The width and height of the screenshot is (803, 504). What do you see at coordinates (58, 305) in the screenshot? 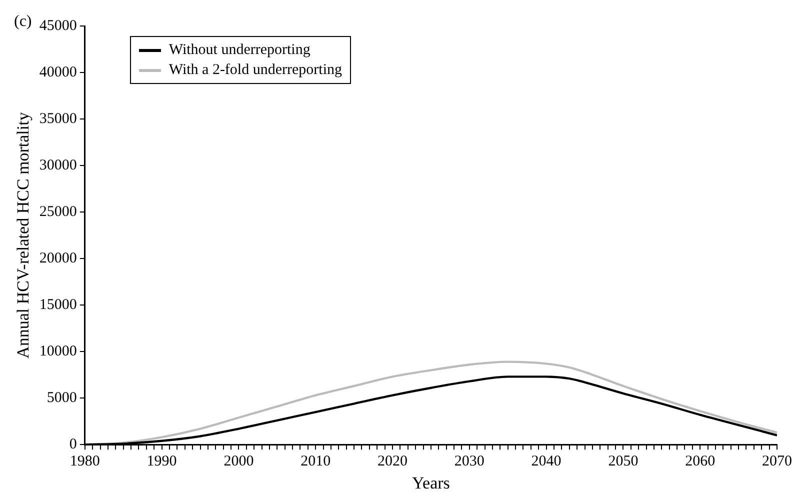
I see `y-tick-label: 15000` at bounding box center [58, 305].